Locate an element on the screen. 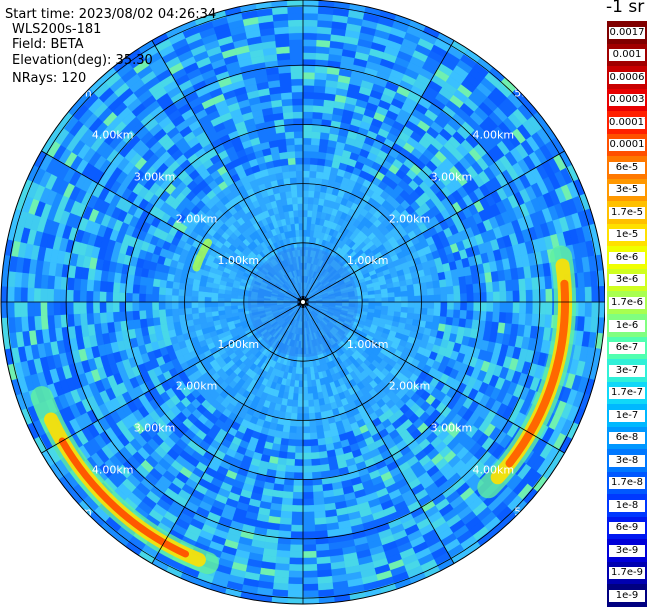 This screenshot has height=607, width=647. colorbar-tick-label: 6e-8 is located at coordinates (627, 438).